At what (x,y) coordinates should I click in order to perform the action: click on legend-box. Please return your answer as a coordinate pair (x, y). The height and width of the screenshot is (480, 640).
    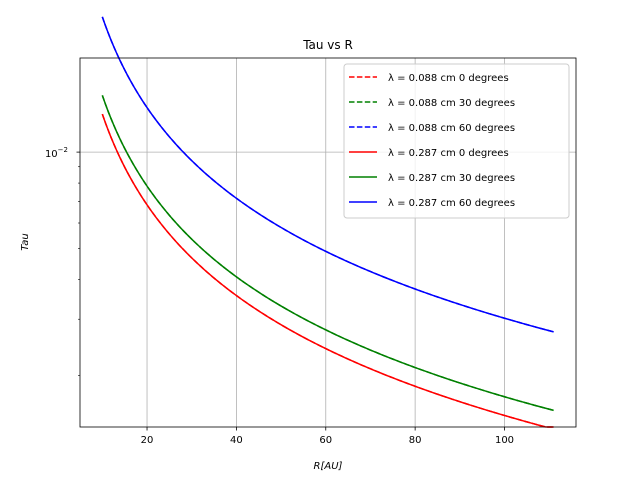
    Looking at the image, I should click on (456, 141).